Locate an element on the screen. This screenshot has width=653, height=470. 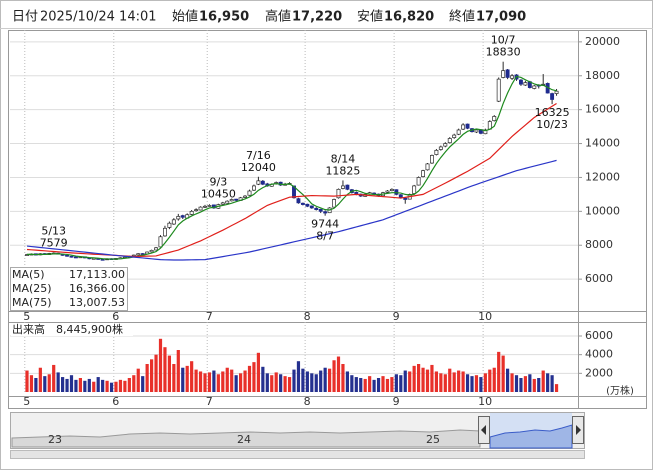
volume-total: 8,445,900株 is located at coordinates (89, 329).